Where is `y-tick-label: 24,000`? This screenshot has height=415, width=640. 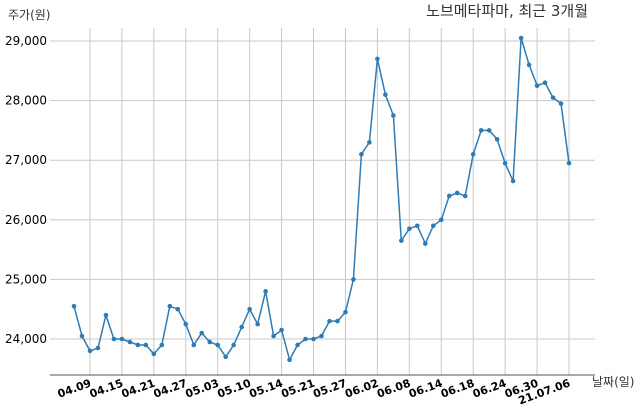
y-tick-label: 24,000 is located at coordinates (26, 339).